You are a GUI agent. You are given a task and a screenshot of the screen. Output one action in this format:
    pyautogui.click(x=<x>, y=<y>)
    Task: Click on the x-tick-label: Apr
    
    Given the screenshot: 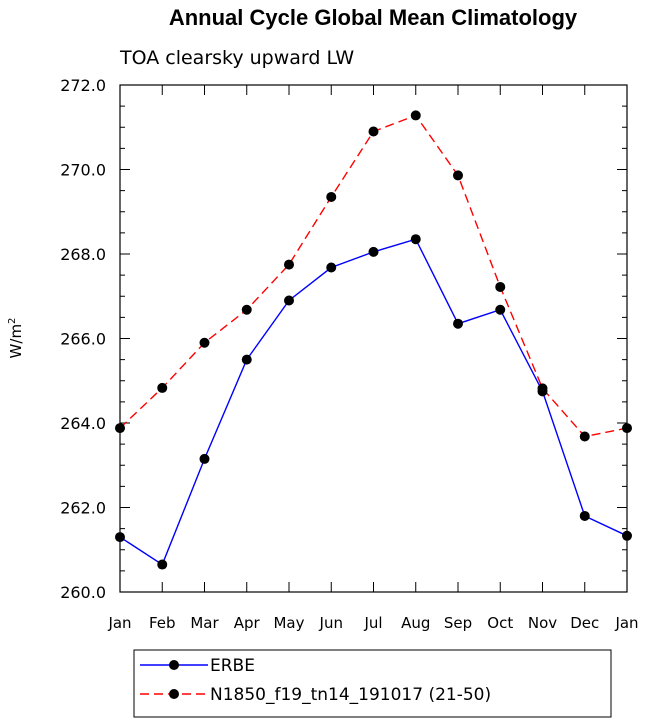 What is the action you would take?
    pyautogui.click(x=247, y=623)
    